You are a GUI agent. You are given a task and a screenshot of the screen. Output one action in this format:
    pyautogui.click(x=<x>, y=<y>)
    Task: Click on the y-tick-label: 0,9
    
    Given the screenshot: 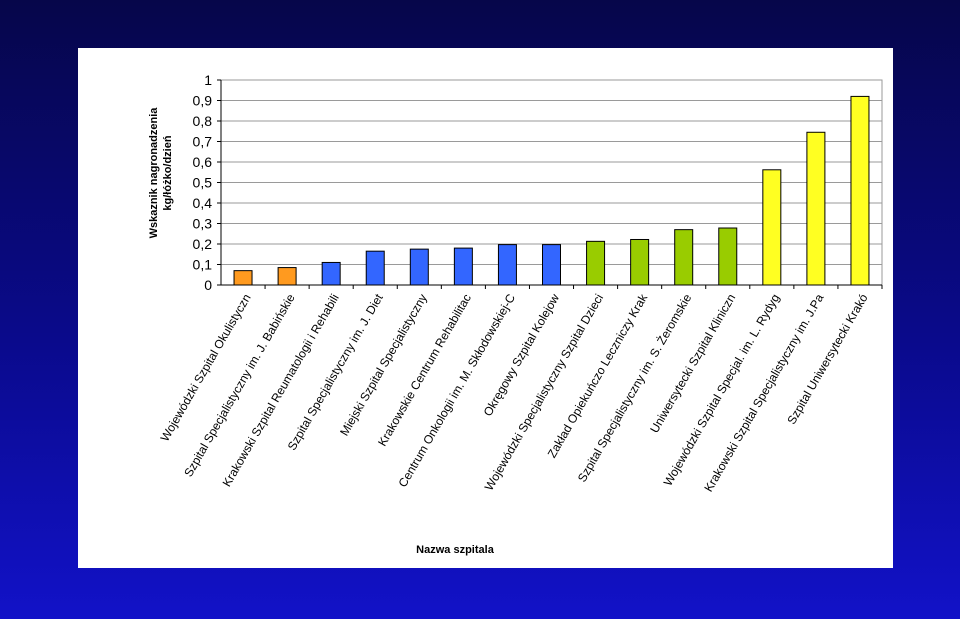 What is the action you would take?
    pyautogui.click(x=203, y=101)
    